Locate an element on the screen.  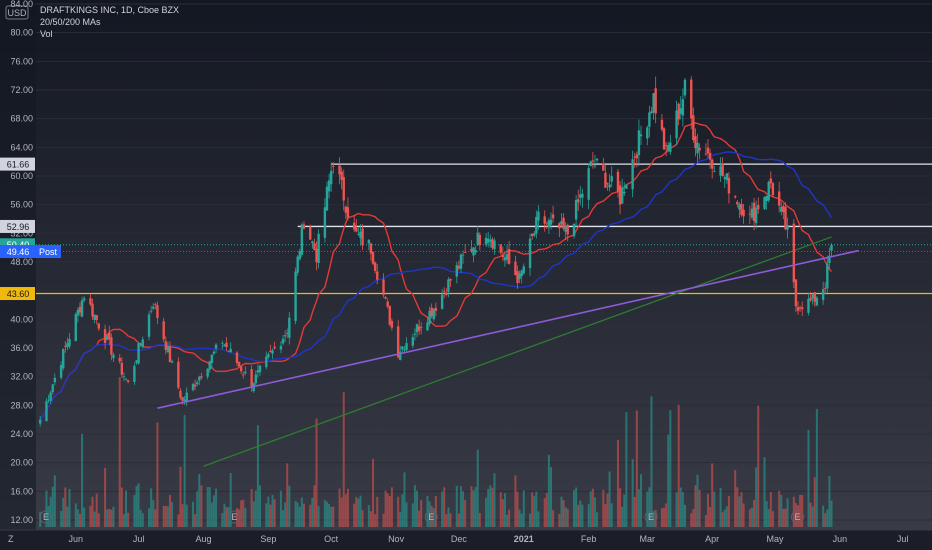
ma-indicator-label: 20/50/200 MAs is located at coordinates (70, 22).